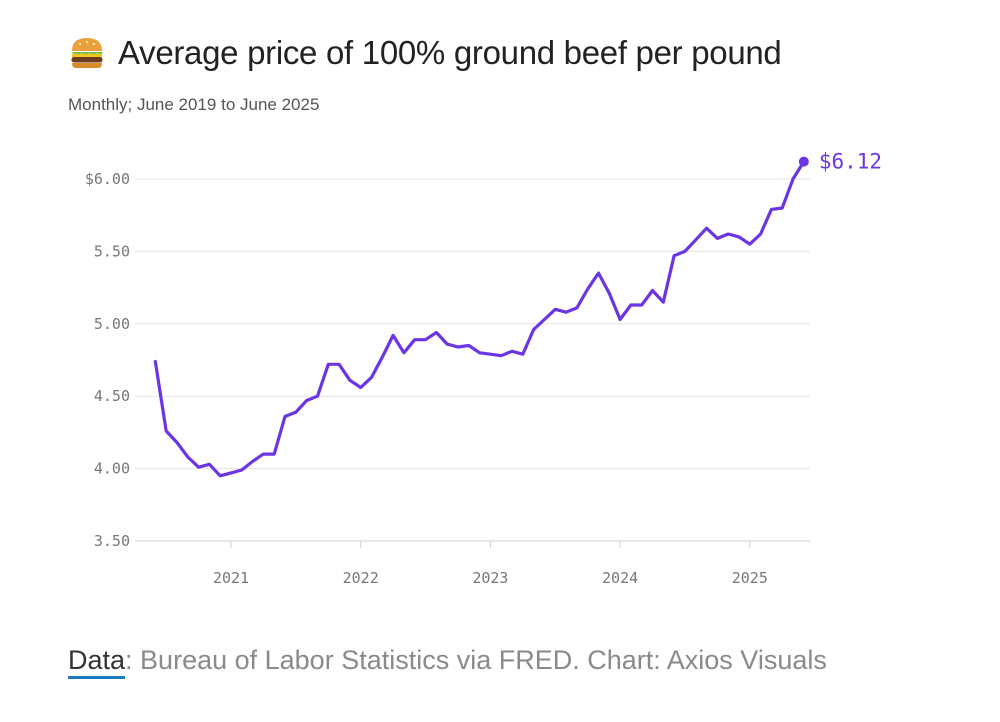  I want to click on end-value-label: $6.12, so click(850, 162).